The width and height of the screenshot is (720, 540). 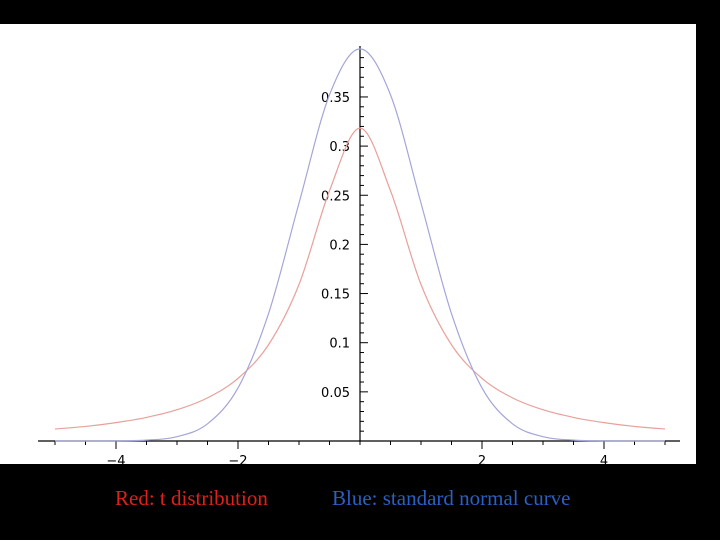 What do you see at coordinates (335, 393) in the screenshot?
I see `y-tick-label: 0.05` at bounding box center [335, 393].